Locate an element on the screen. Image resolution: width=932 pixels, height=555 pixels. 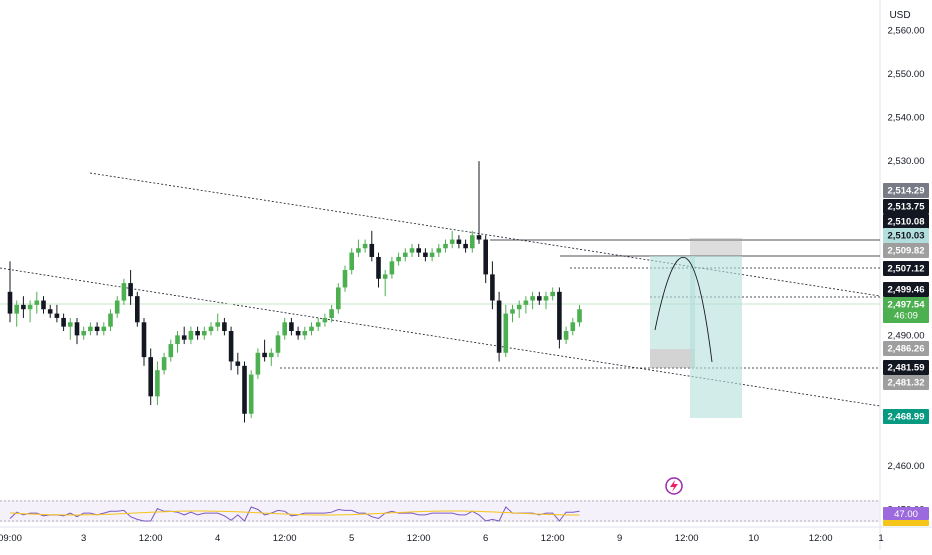
indicator-pane is located at coordinates (440, 511).